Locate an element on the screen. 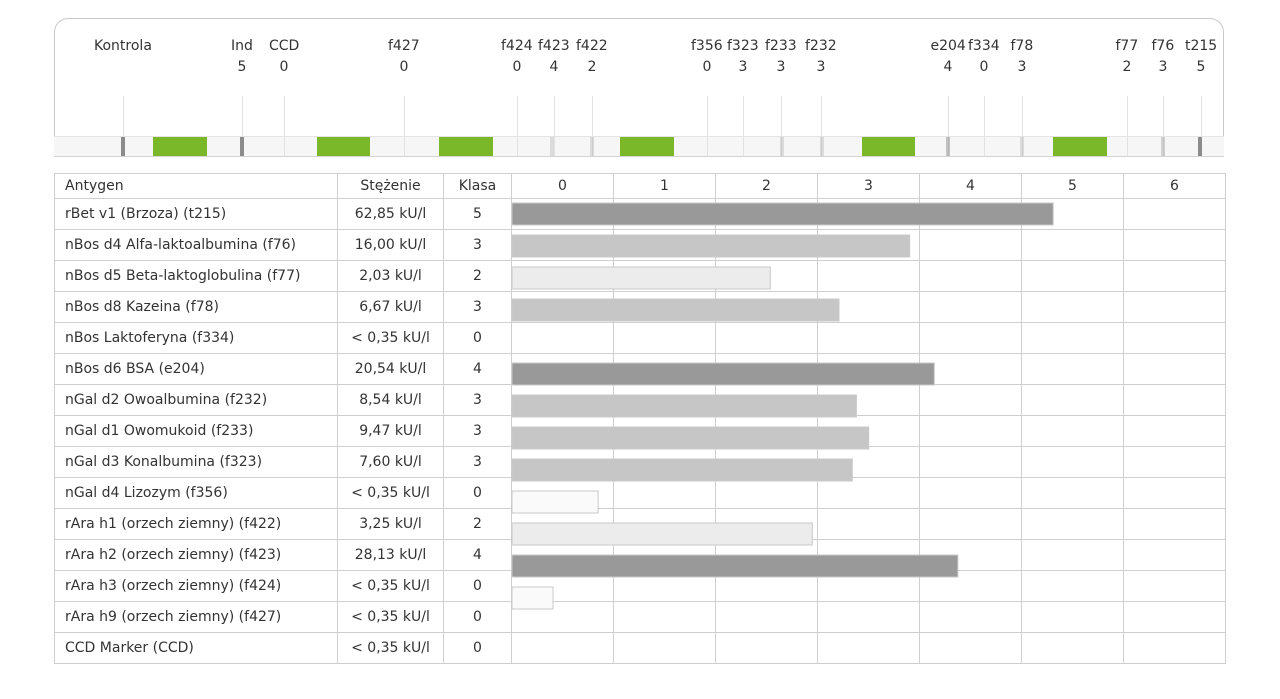  table-row: CCD Marker (CCD) < 0,35 kU/l 0 is located at coordinates (640, 648).